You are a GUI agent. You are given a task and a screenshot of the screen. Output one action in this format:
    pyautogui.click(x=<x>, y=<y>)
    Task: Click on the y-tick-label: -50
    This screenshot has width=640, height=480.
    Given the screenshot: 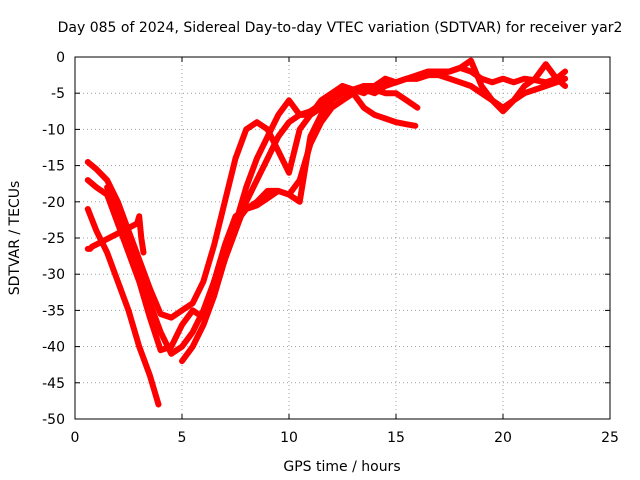 What is the action you would take?
    pyautogui.click(x=53, y=420)
    